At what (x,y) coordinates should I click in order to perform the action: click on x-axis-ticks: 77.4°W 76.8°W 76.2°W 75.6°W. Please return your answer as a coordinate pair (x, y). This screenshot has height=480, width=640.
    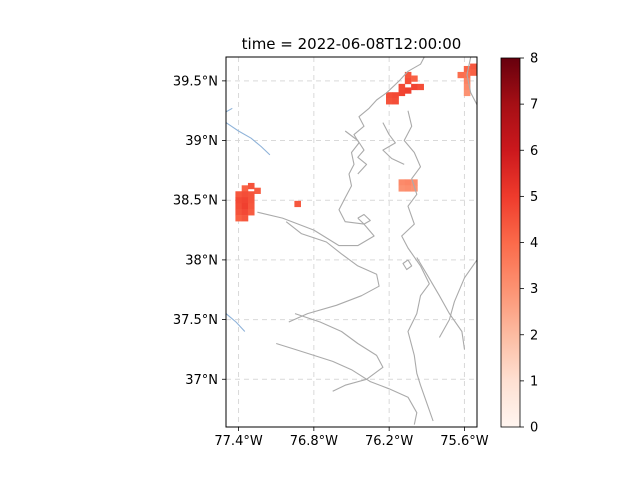
    Looking at the image, I should click on (351, 438).